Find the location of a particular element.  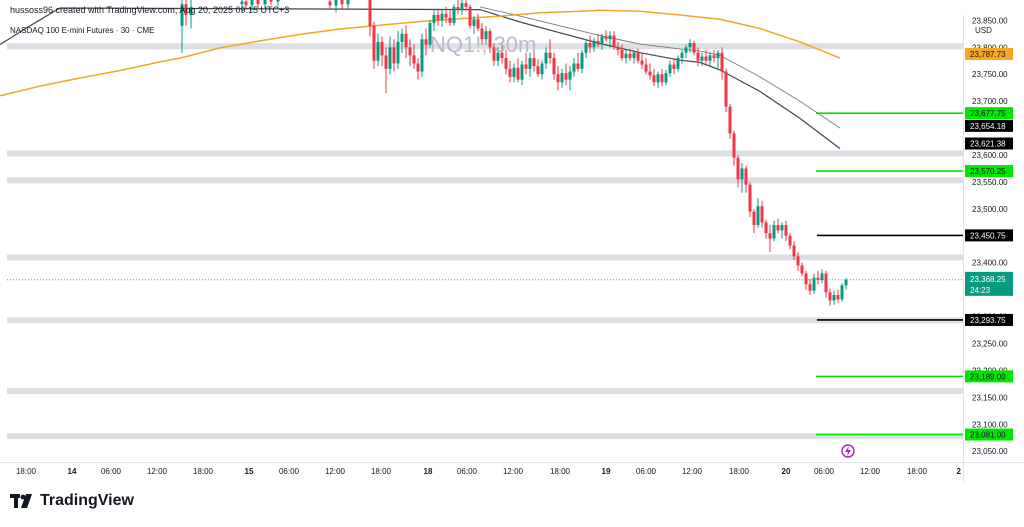

level-price-label: 23,450.75 is located at coordinates (988, 235).